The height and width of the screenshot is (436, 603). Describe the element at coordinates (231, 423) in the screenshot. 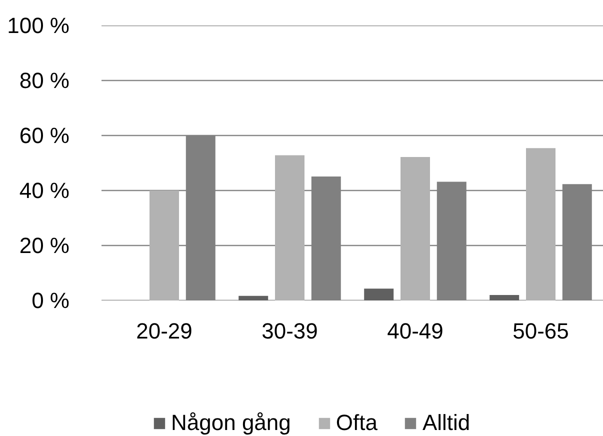

I see `legend-label: Någon gång` at that location.